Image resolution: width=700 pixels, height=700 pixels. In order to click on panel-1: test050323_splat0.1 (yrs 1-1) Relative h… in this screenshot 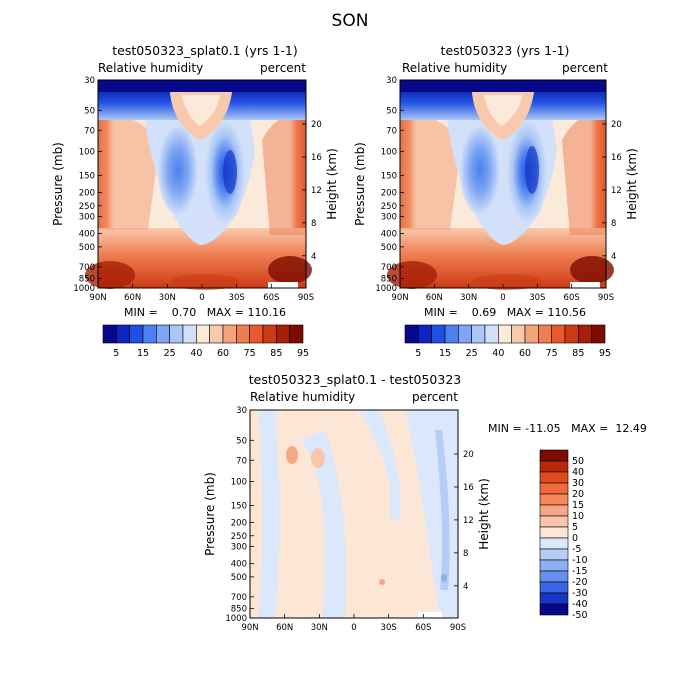, I will do `click(198, 181)`.